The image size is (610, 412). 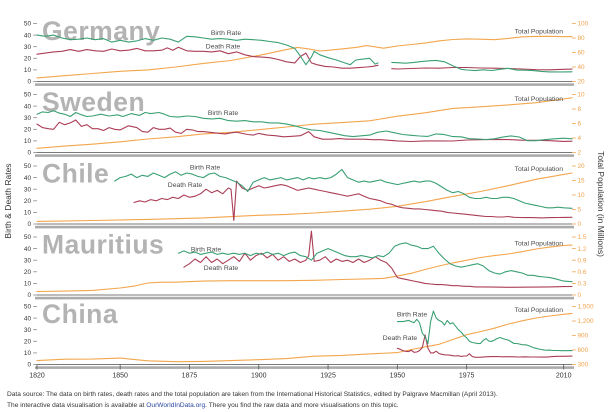 I want to click on germany-population-label: Total Population, so click(x=539, y=32).